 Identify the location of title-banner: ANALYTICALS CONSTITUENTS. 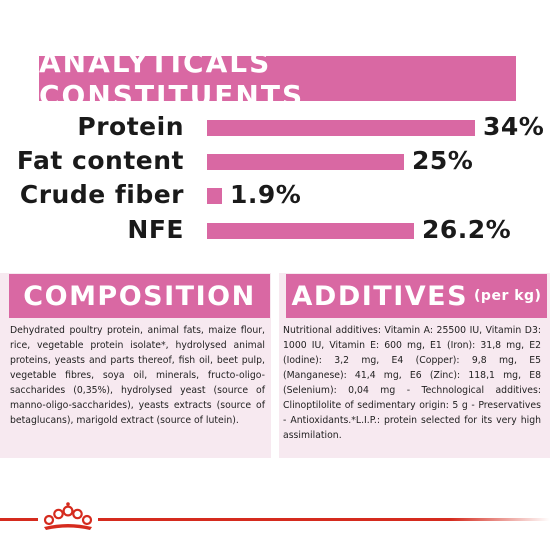
(277, 79).